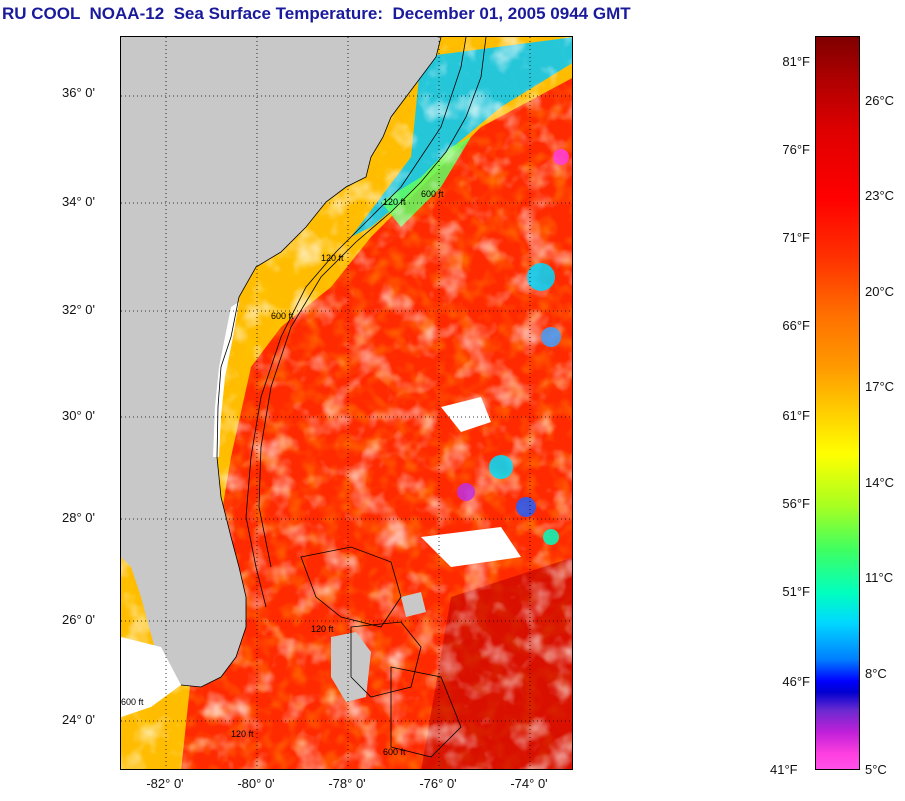 Image resolution: width=905 pixels, height=801 pixels. Describe the element at coordinates (529, 783) in the screenshot. I see `lon-label-74: -74° 0'` at that location.